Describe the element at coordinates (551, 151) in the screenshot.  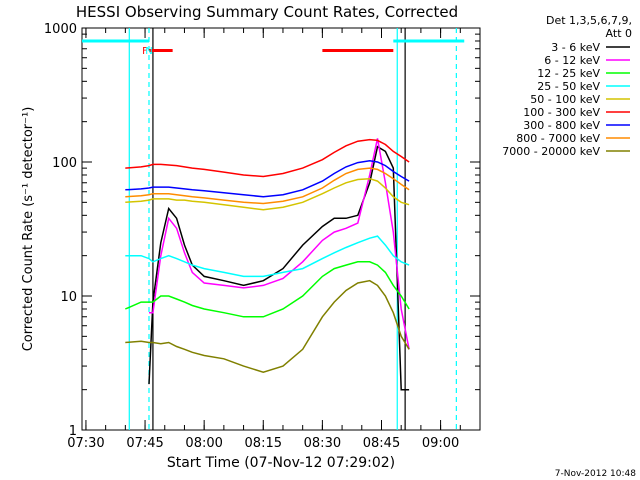
I see `legend-label: 7000 - 20000 keV` at that location.